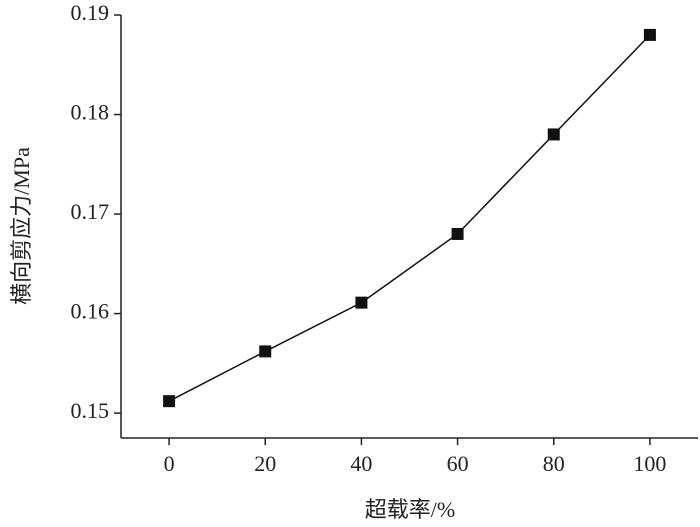 The height and width of the screenshot is (527, 700). What do you see at coordinates (90, 410) in the screenshot?
I see `y-tick-label: 0.15` at bounding box center [90, 410].